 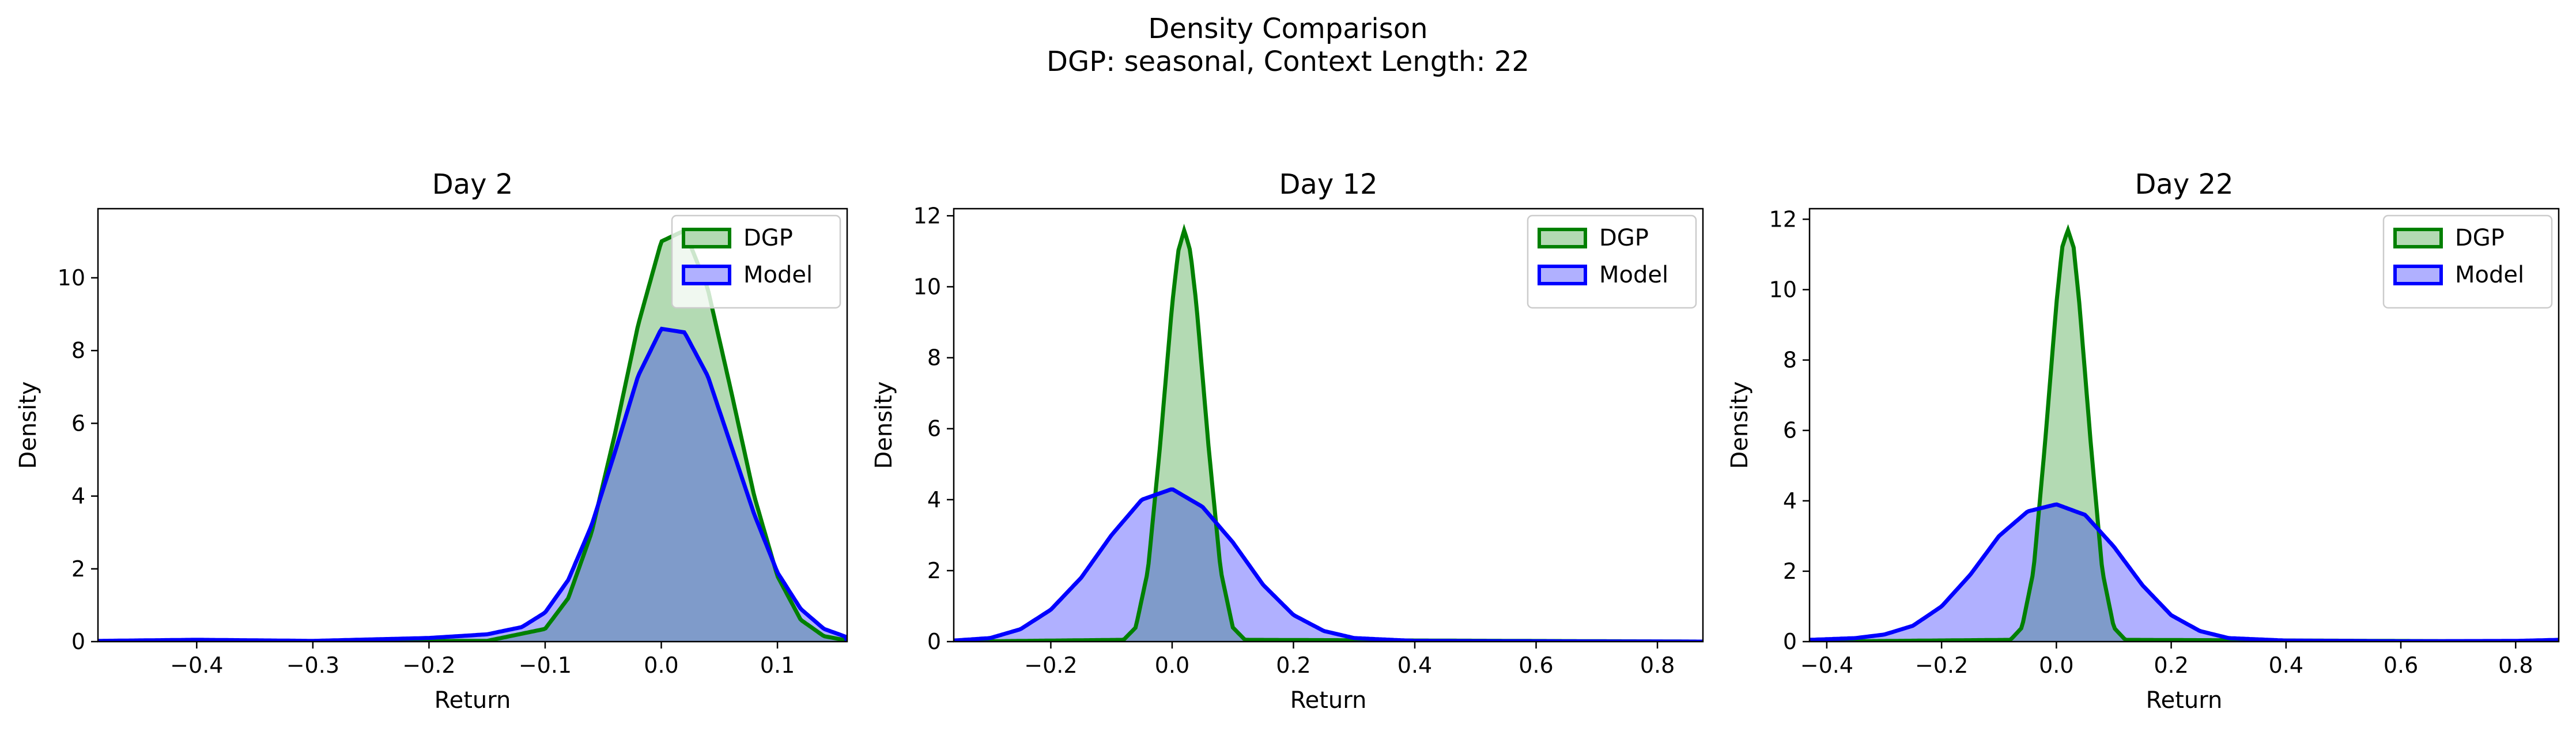 What do you see at coordinates (313, 665) in the screenshot?
I see `x-tick-label: −0.3` at bounding box center [313, 665].